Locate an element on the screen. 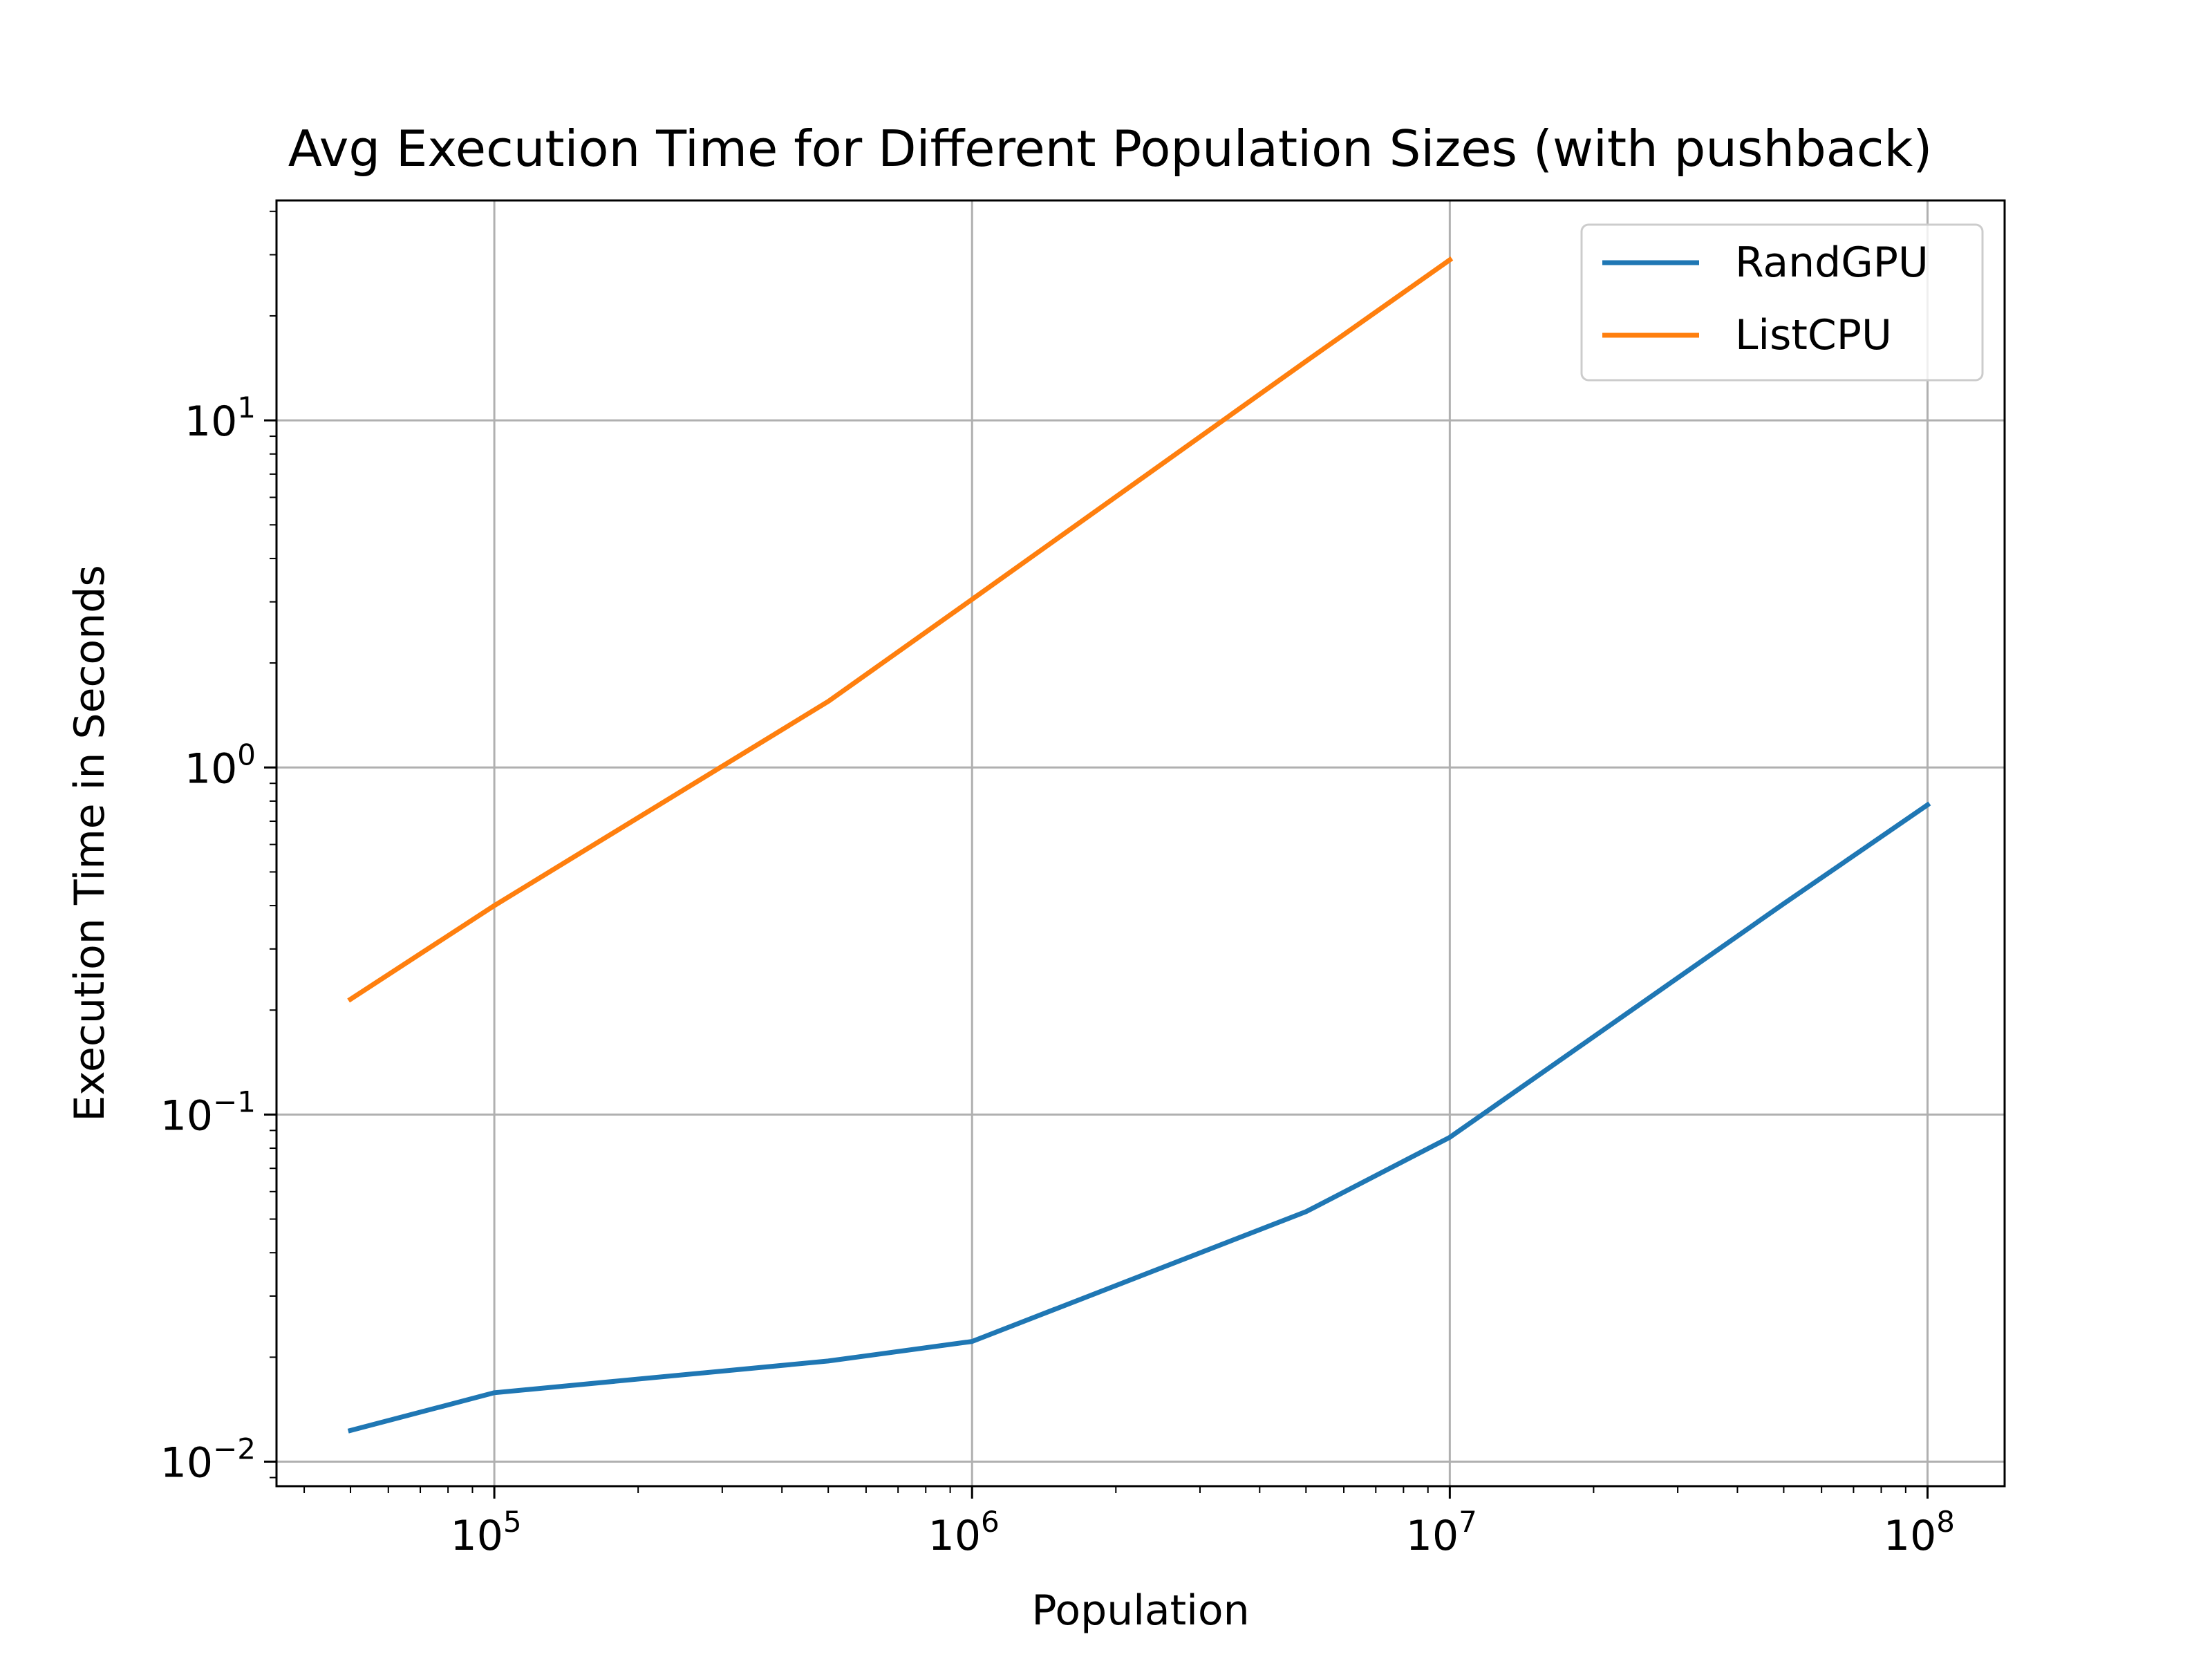  y-tick-label: 10⁻¹ is located at coordinates (208, 1112).